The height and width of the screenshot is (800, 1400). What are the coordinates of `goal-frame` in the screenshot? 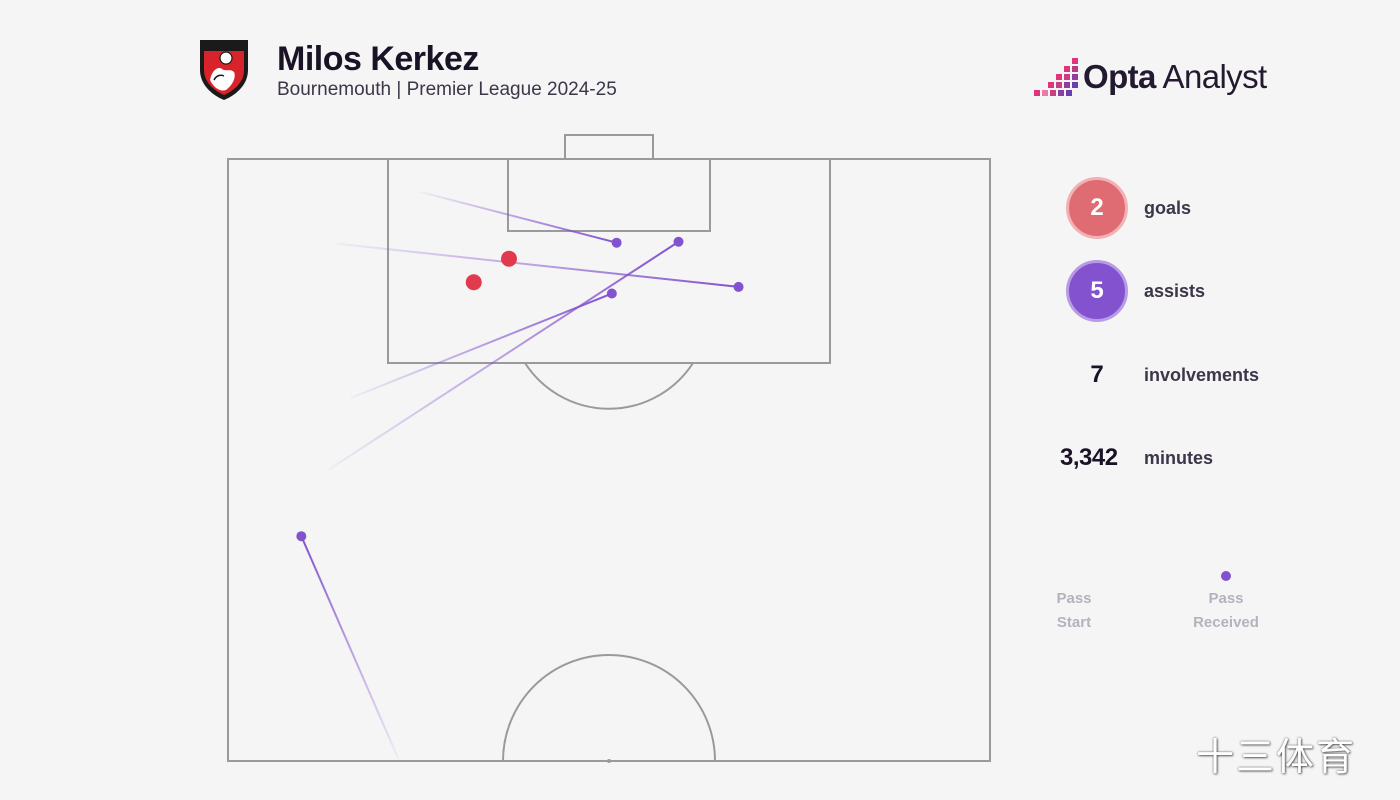 It's located at (609, 147).